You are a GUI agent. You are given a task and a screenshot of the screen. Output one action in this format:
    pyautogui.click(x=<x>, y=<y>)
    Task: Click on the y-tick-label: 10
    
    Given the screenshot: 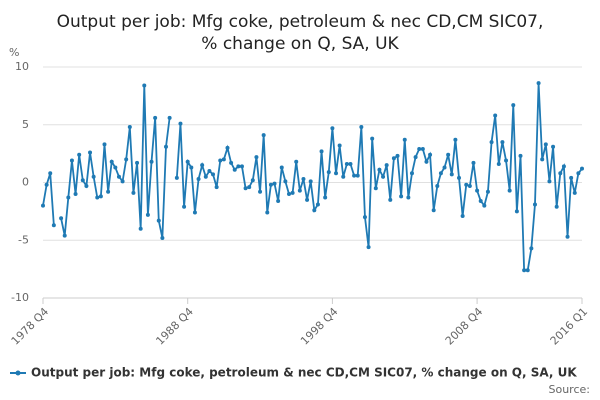 What is the action you would take?
    pyautogui.click(x=22, y=66)
    